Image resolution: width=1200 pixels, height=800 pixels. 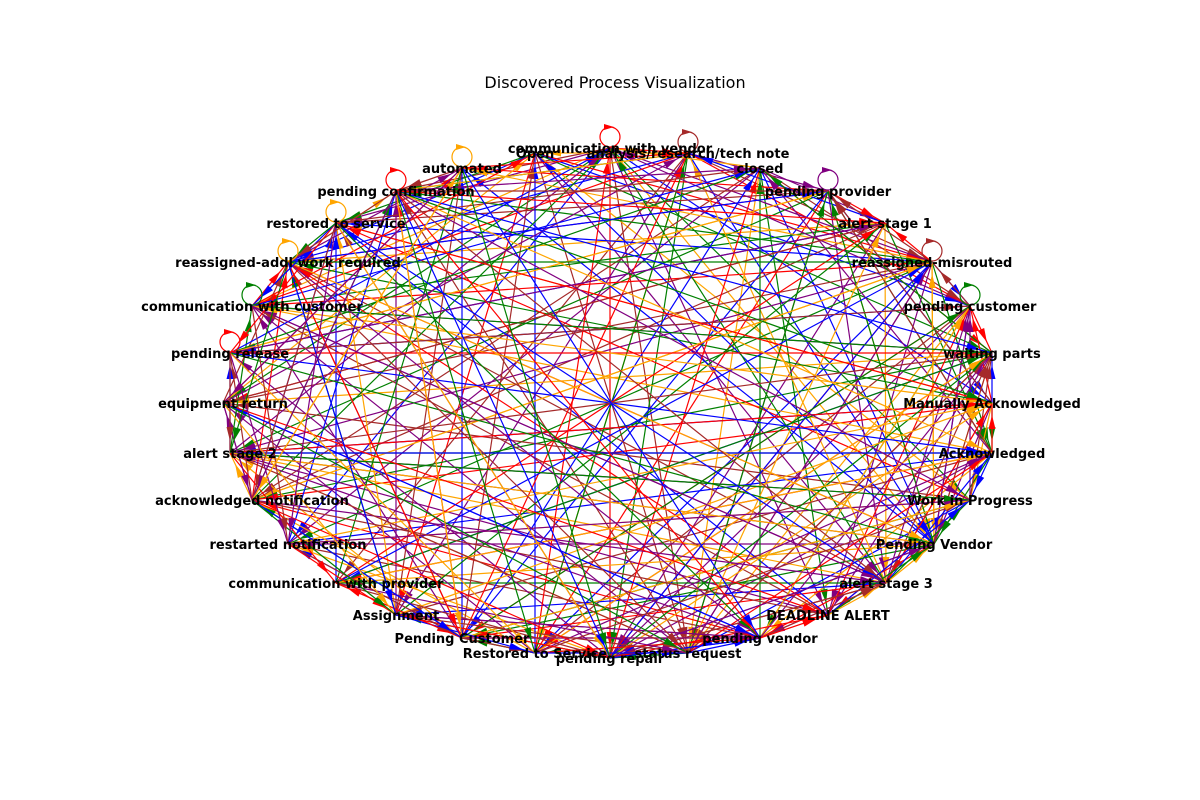 What do you see at coordinates (688, 154) in the screenshot?
I see `node-label-analysis-research-tech-note: analysis/research/tech note` at bounding box center [688, 154].